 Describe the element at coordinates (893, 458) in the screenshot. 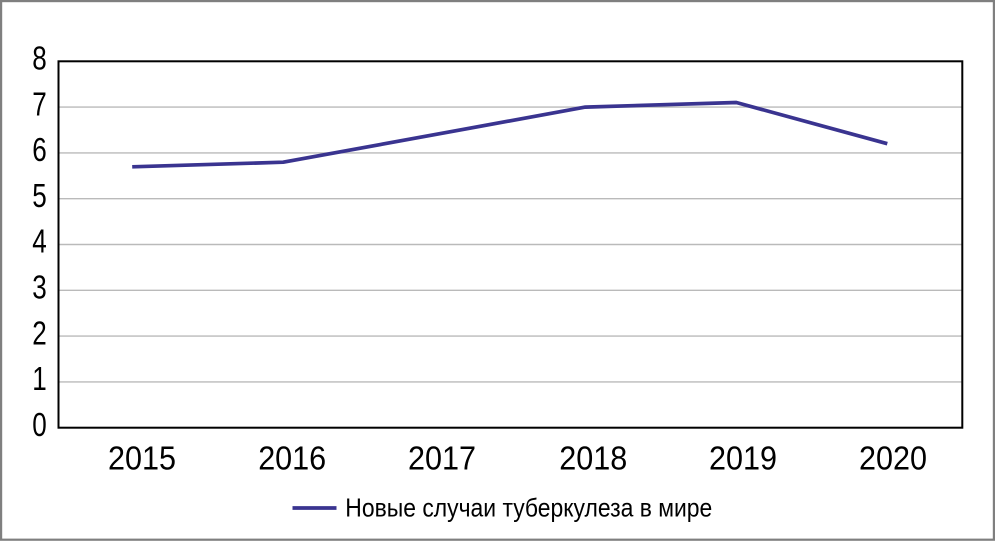

I see `svg-text: 2020` at that location.